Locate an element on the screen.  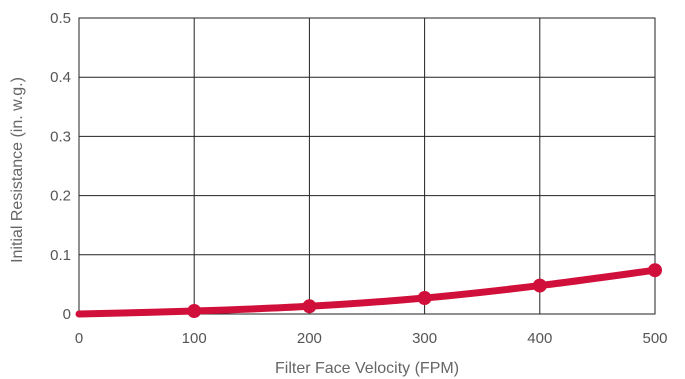
y-tick-label: 0 is located at coordinates (67, 314).